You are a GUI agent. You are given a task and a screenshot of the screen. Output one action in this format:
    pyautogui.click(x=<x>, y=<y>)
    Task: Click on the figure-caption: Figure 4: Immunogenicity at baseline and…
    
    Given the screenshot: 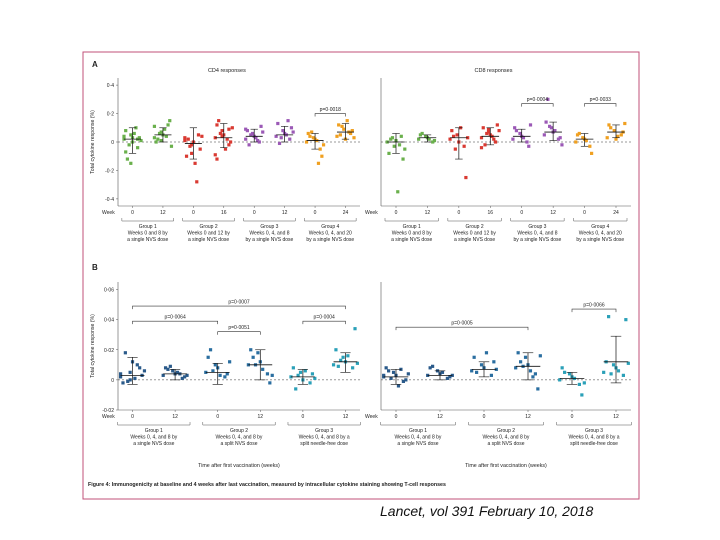 What is the action you would take?
    pyautogui.click(x=267, y=485)
    